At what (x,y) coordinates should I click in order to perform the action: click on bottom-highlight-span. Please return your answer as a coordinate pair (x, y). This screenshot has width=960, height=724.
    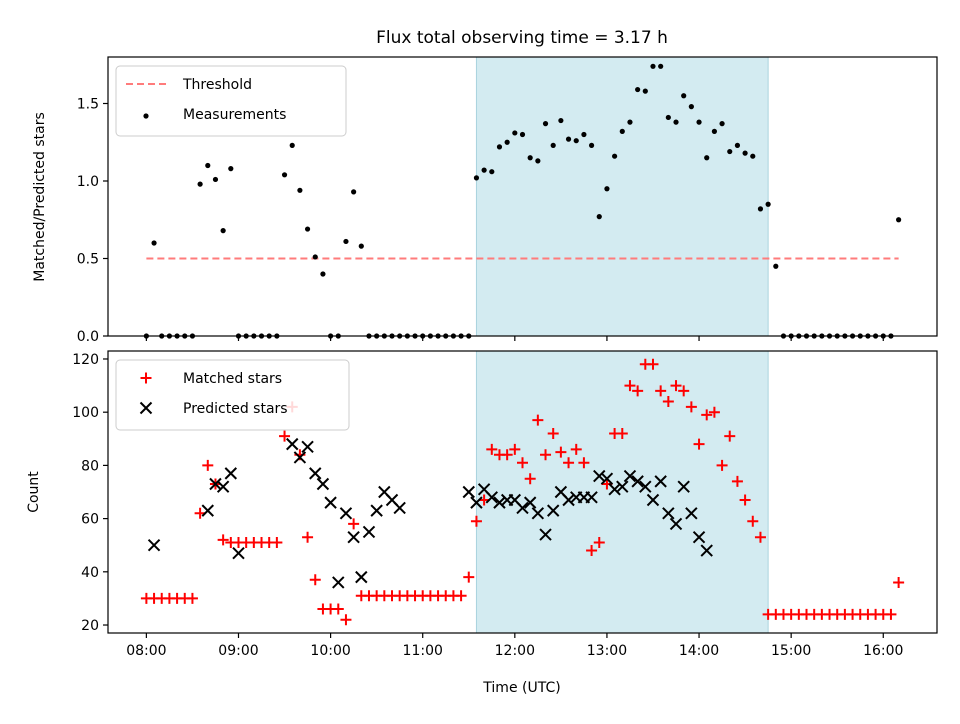
    Looking at the image, I should click on (622, 492).